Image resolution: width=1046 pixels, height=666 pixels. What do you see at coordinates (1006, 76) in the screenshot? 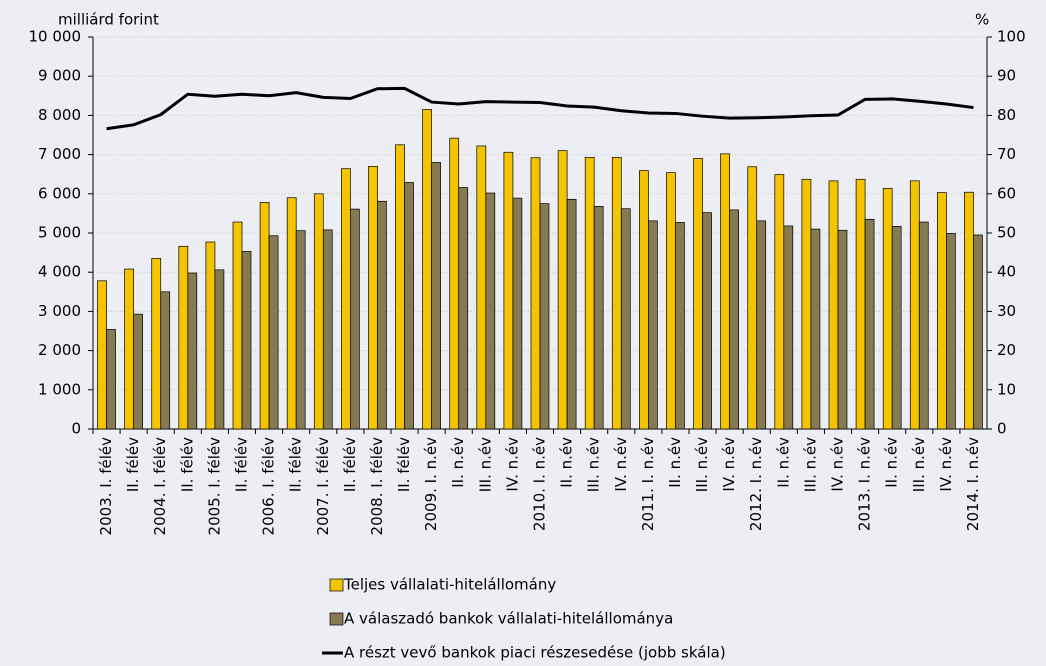
I see `y2-tick-label: 90` at bounding box center [1006, 76].